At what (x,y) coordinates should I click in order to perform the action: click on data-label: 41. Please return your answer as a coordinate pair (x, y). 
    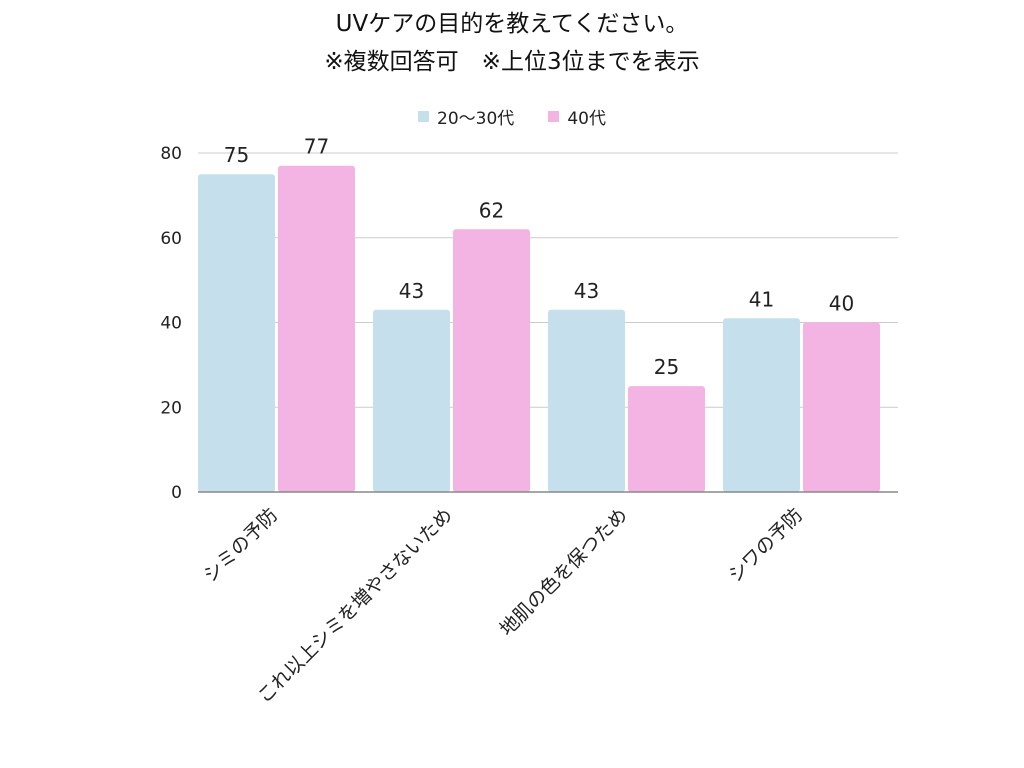
    Looking at the image, I should click on (761, 299).